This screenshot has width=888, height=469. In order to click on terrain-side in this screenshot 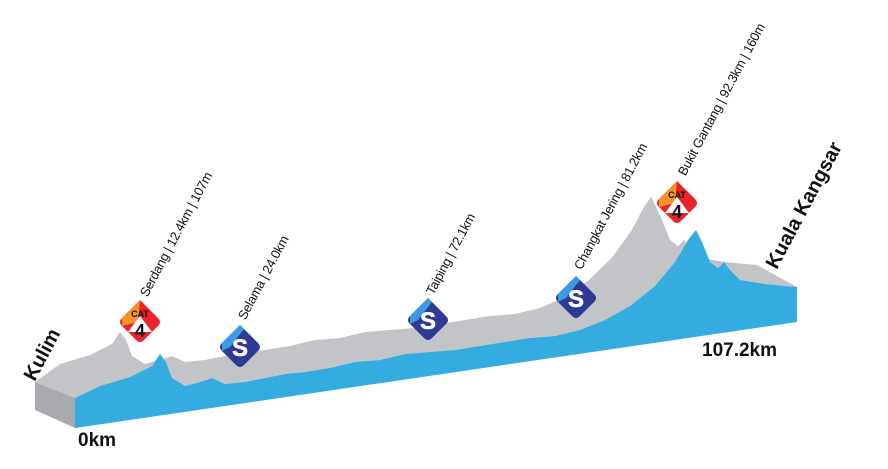, I will do `click(55, 405)`.